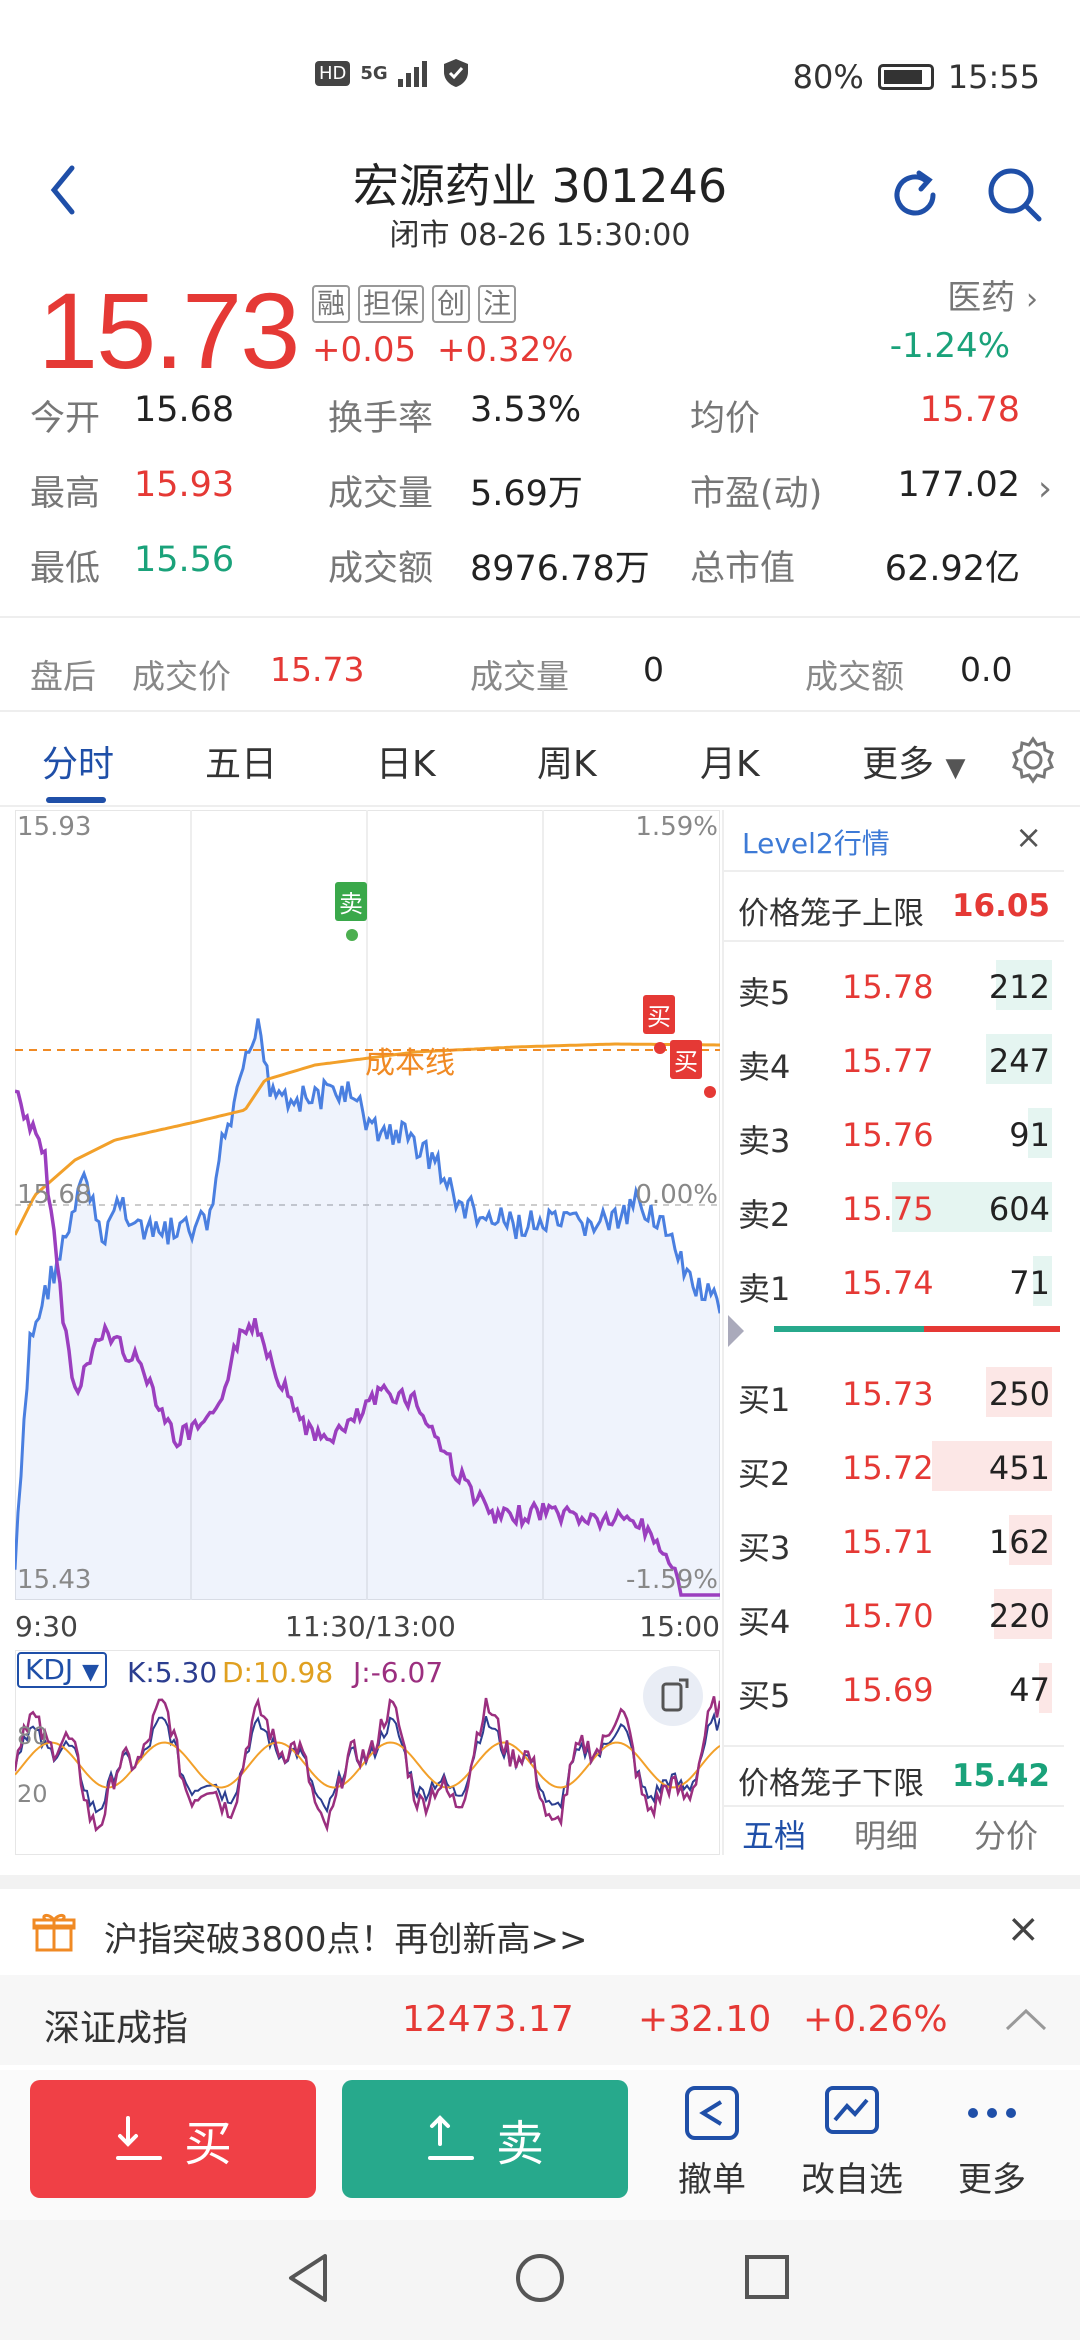 Image resolution: width=1080 pixels, height=2340 pixels. I want to click on sell-marker: 卖, so click(351, 901).